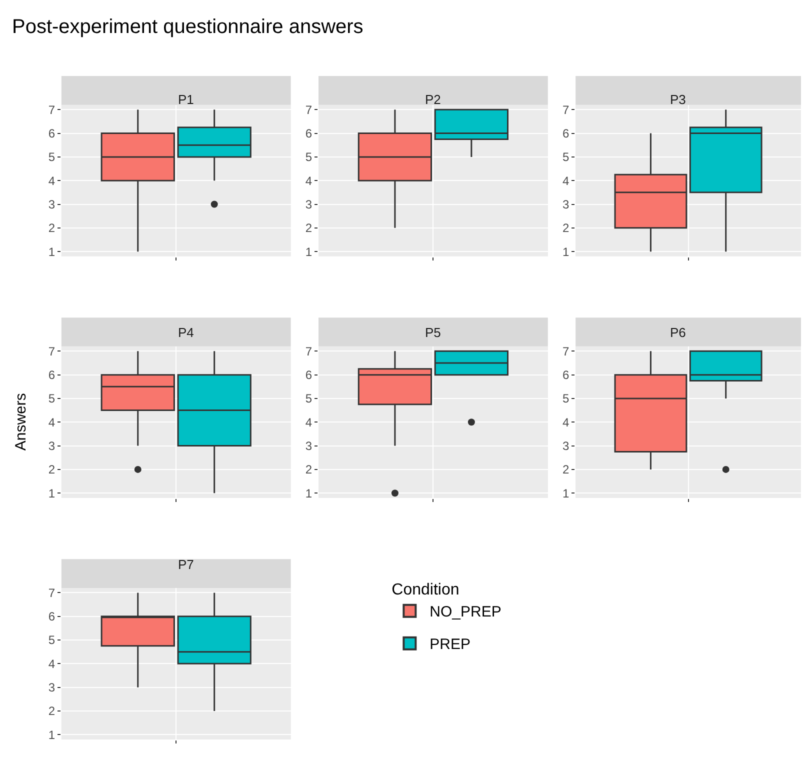  I want to click on legend-label: NO_PREP, so click(466, 612).